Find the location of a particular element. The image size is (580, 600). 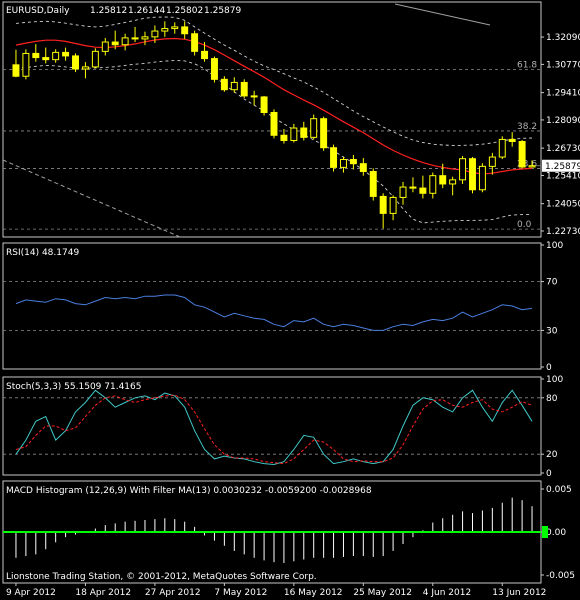

ohlc-close: 1.25879 is located at coordinates (222, 11).